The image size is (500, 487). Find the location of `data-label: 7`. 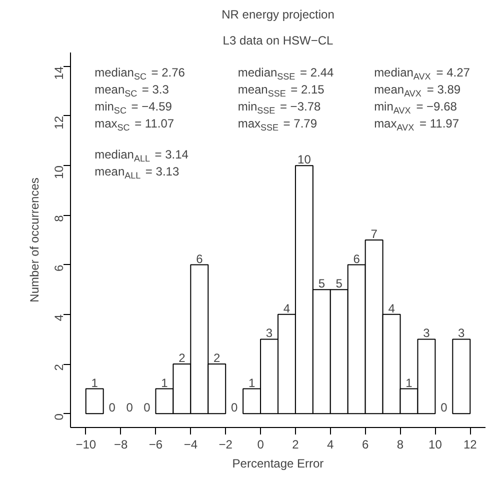

data-label: 7 is located at coordinates (374, 234).